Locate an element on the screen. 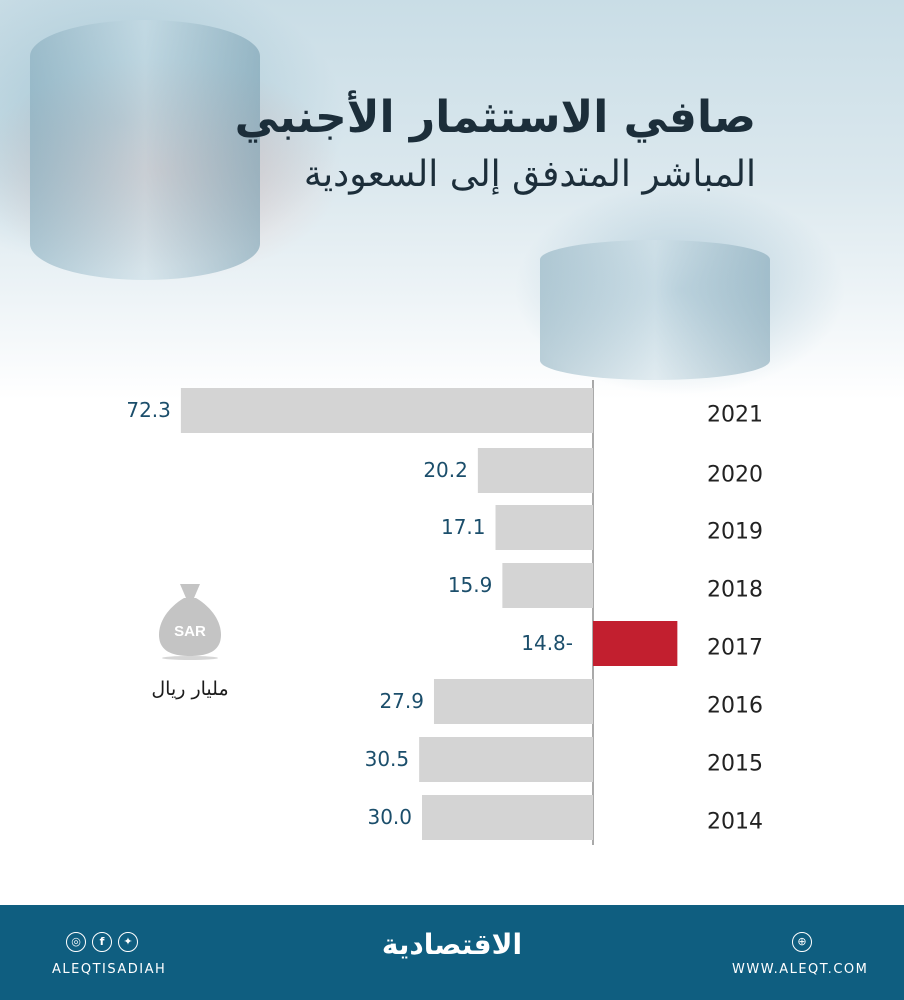 This screenshot has height=1000, width=904. year-label-2015: 2015 is located at coordinates (735, 764).